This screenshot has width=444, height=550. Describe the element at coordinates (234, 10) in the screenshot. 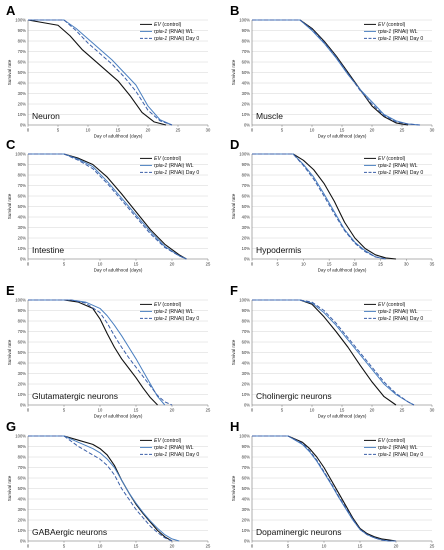

I see `panel-letter: B` at that location.